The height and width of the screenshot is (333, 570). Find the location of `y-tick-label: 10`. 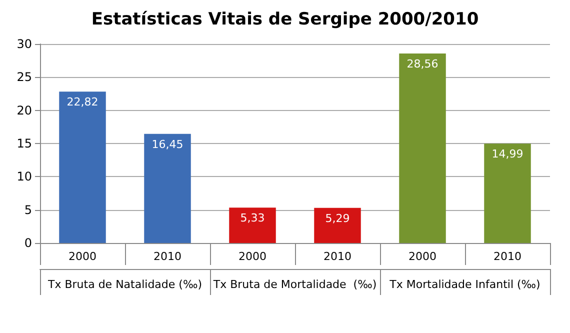

y-tick-label: 10 is located at coordinates (24, 177).